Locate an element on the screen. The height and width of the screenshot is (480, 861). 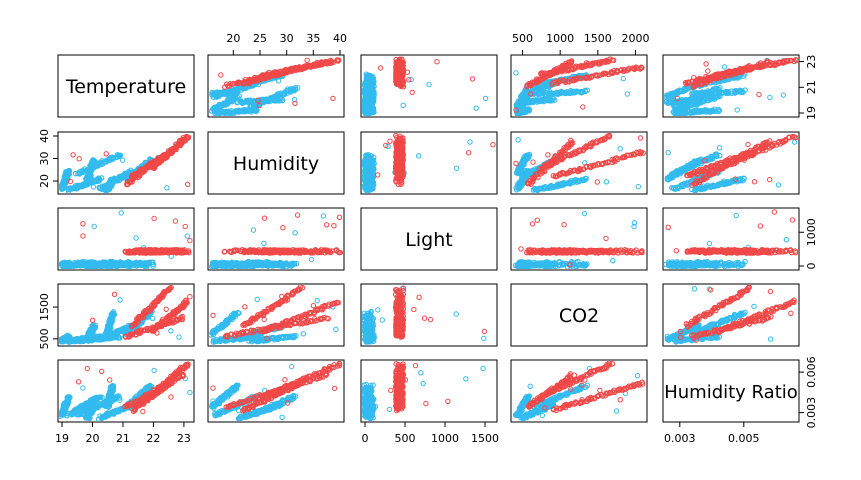
scatter-points is located at coordinates (275, 86).